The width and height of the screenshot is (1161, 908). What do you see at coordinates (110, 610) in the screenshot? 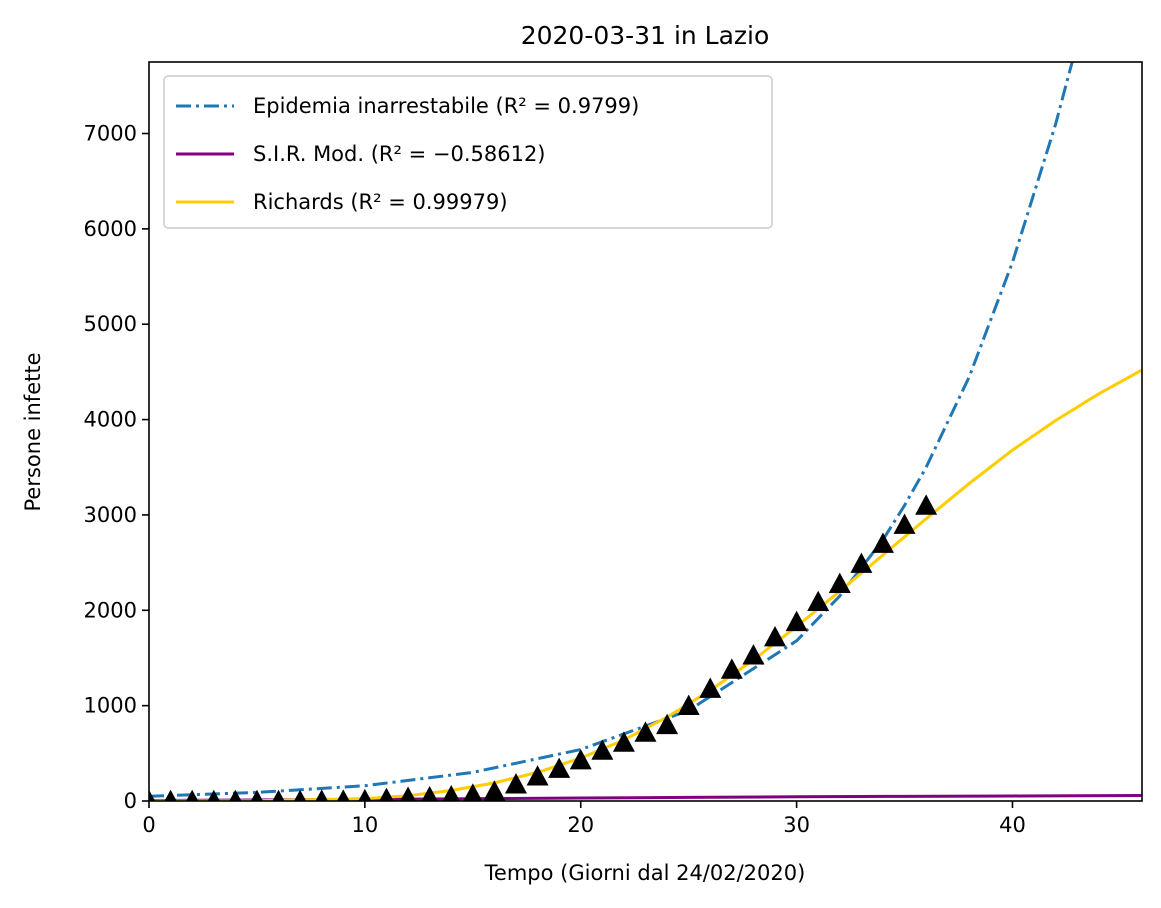
I see `y-tick-label: 2000` at bounding box center [110, 610].